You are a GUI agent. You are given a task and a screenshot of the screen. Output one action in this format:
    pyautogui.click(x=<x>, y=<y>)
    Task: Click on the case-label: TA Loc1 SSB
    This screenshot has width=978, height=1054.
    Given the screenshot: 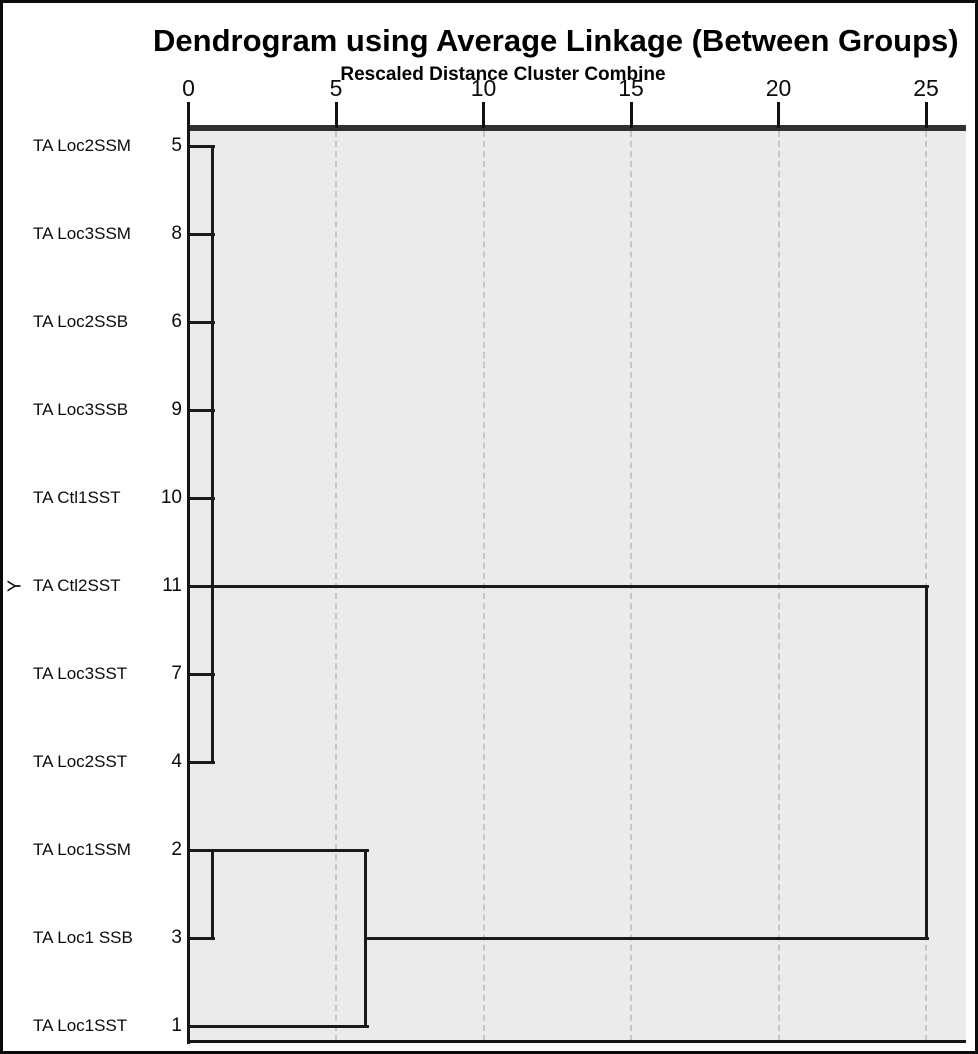 What is the action you would take?
    pyautogui.click(x=83, y=937)
    